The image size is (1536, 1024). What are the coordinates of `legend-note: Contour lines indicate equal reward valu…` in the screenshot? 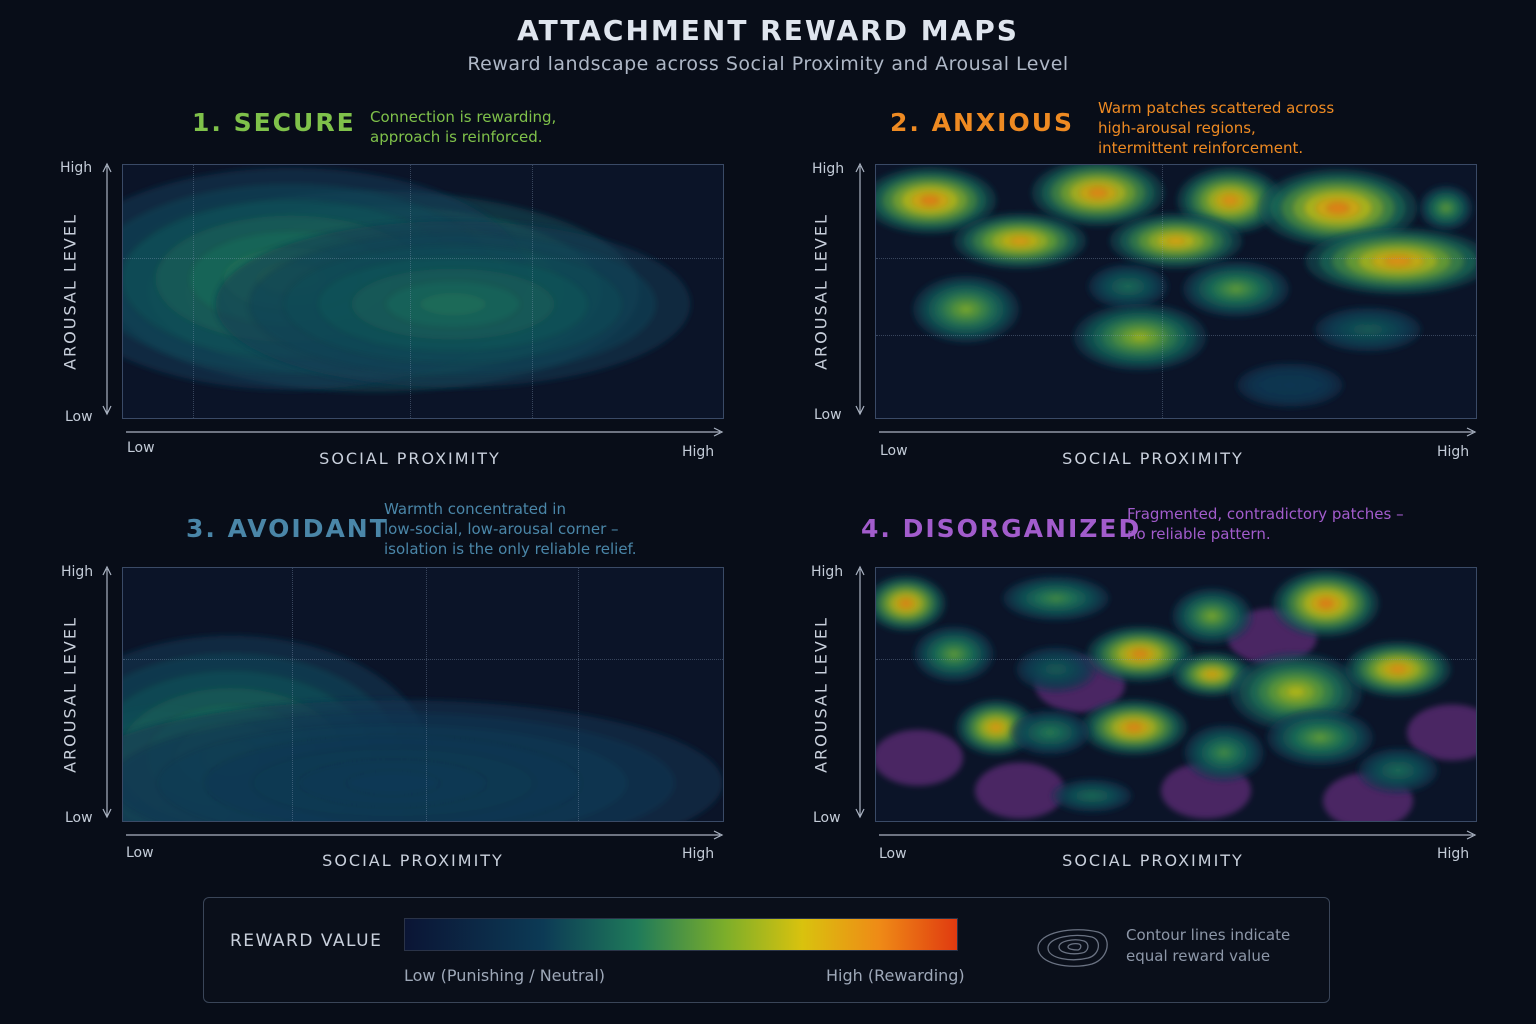 It's located at (1208, 945).